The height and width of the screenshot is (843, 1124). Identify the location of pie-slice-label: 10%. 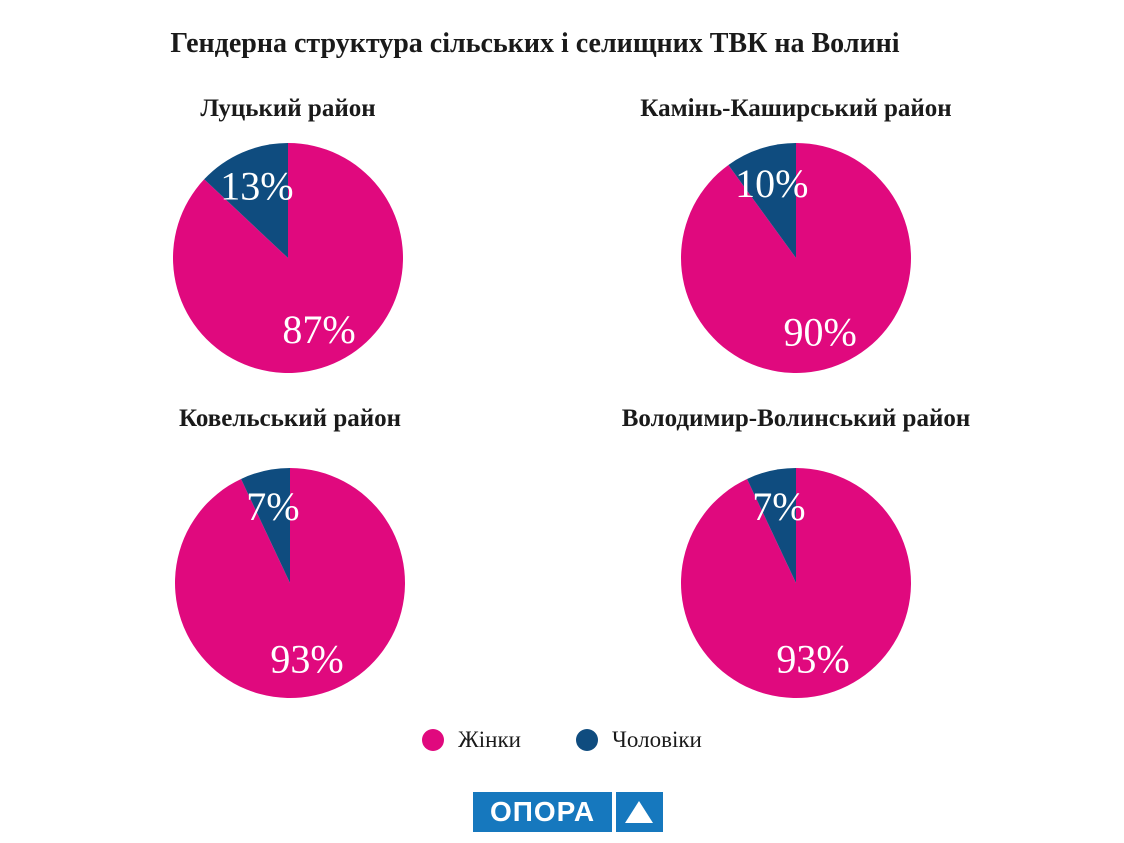
(771, 183).